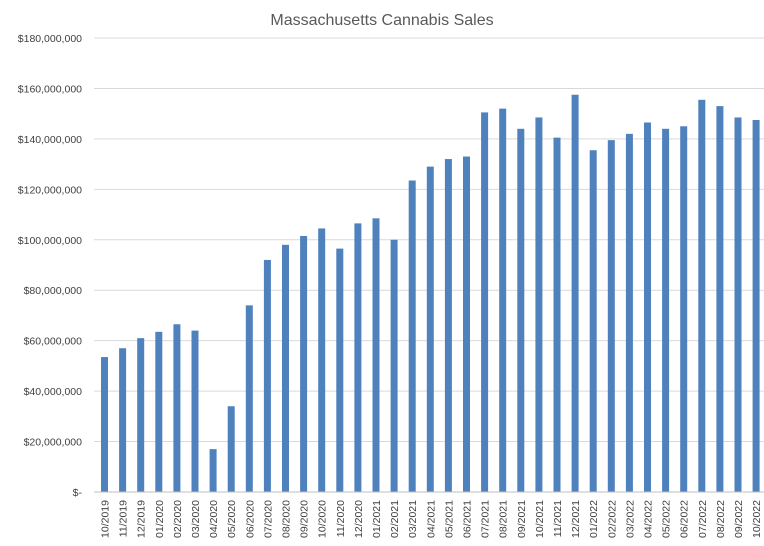 The height and width of the screenshot is (546, 764). Describe the element at coordinates (160, 519) in the screenshot. I see `x-tick-label: 01/2020` at that location.